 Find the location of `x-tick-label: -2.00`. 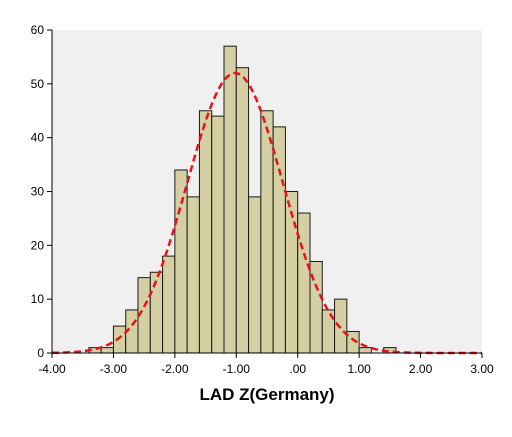

x-tick-label: -2.00 is located at coordinates (175, 369).